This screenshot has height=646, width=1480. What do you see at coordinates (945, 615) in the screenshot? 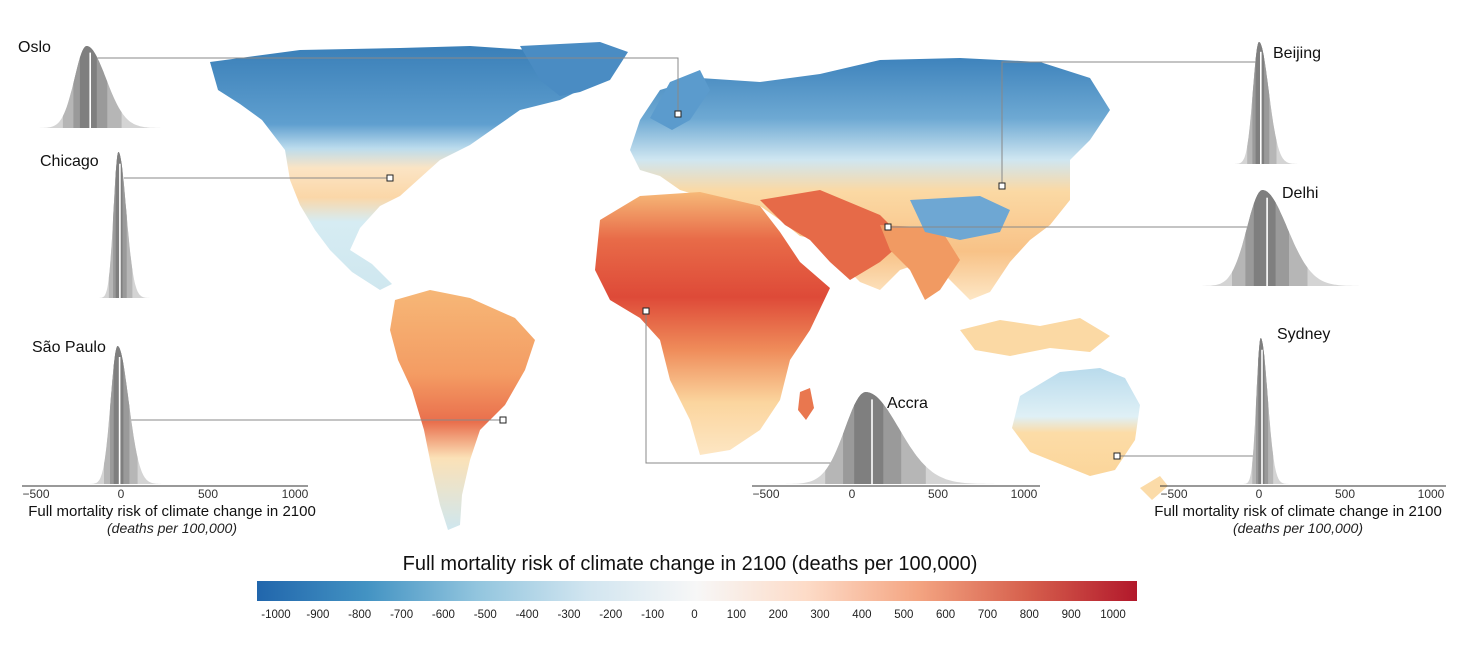
I see `legend-tick: 600` at bounding box center [945, 615].